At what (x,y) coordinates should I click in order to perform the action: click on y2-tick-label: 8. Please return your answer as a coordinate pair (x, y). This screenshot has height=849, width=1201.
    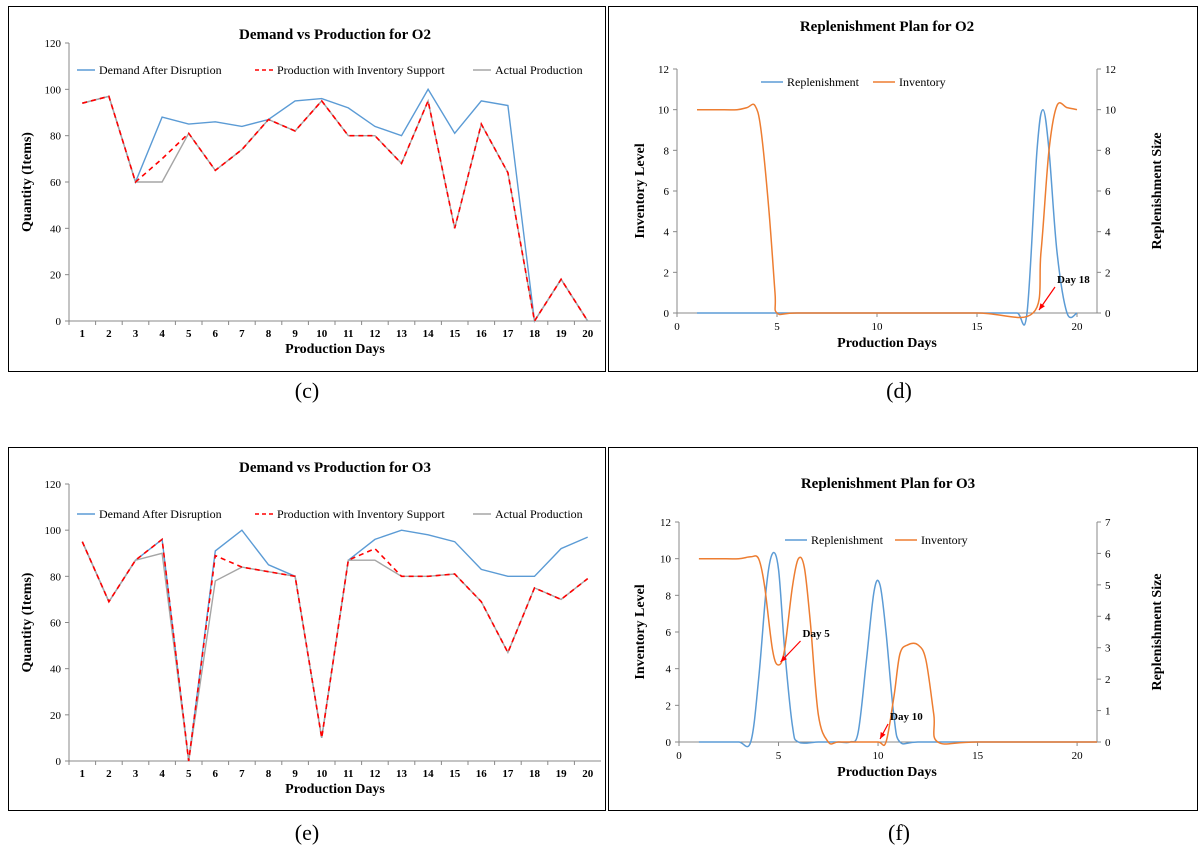
    Looking at the image, I should click on (1108, 151).